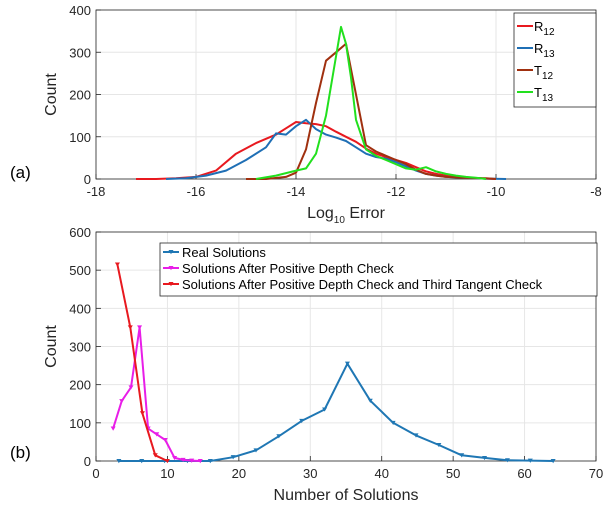  What do you see at coordinates (87, 461) in the screenshot?
I see `panel-b-y-tick-label: 0` at bounding box center [87, 461].